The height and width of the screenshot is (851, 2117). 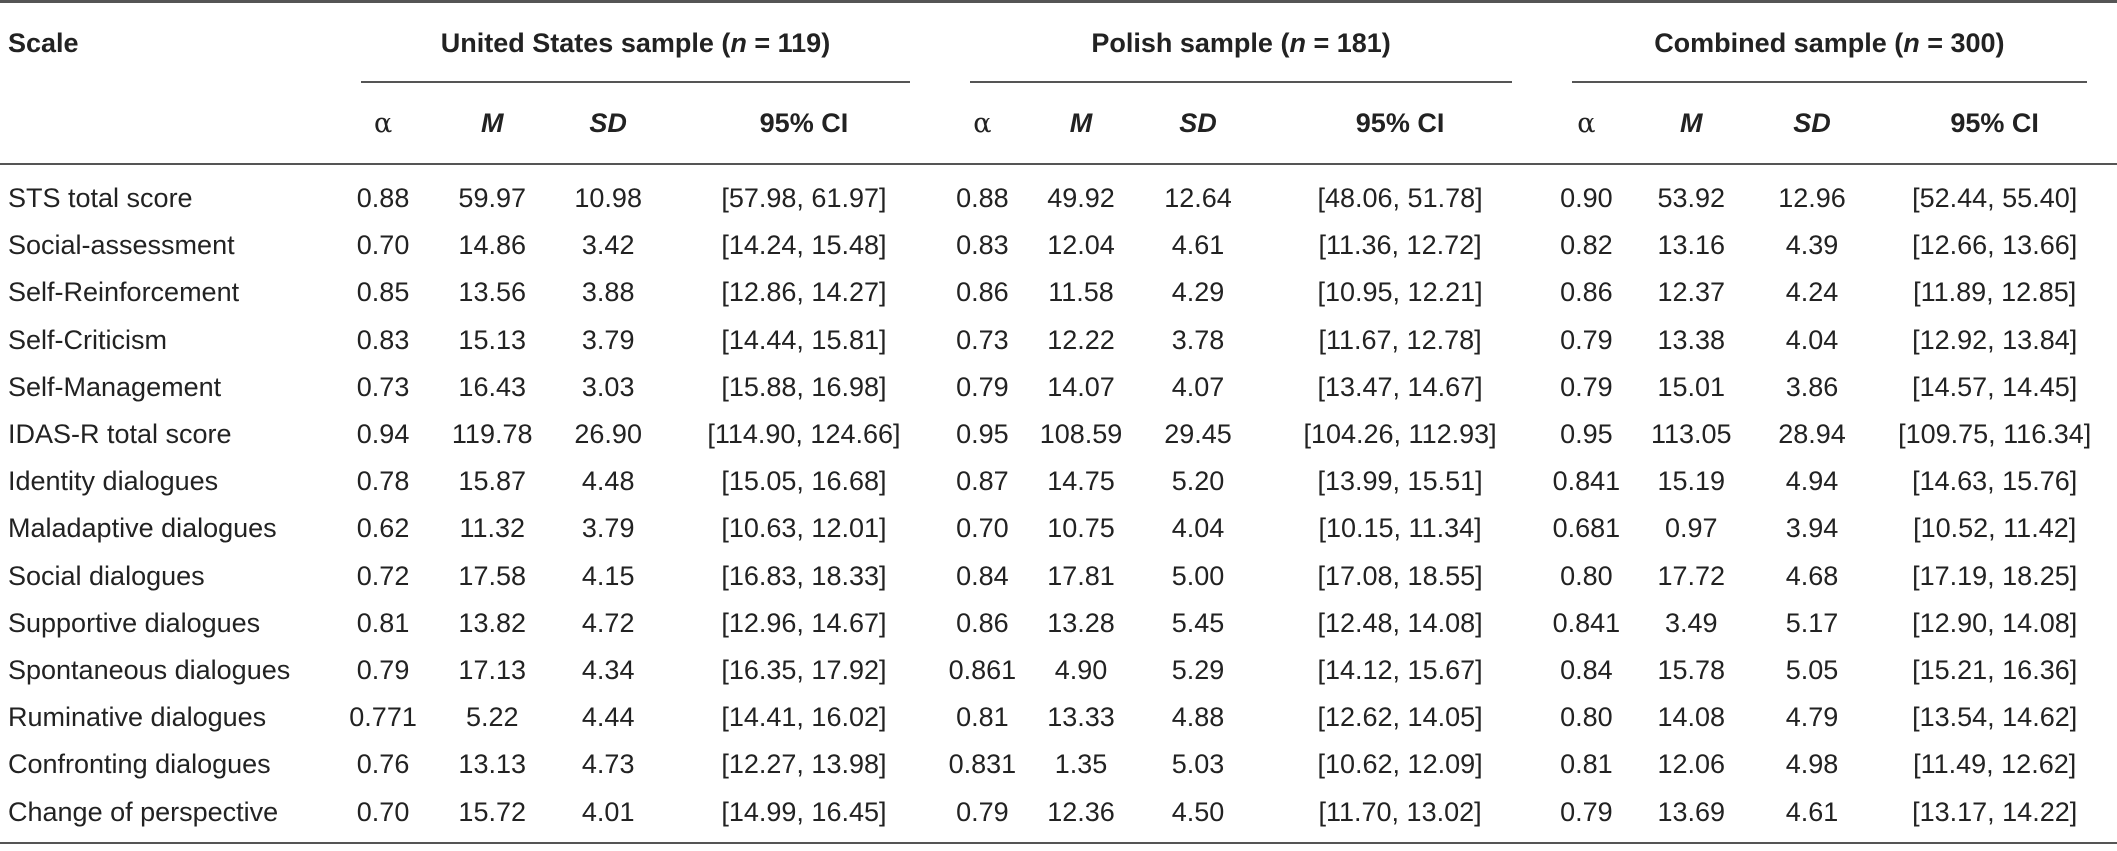 What do you see at coordinates (804, 434) in the screenshot?
I see `value-cell: [114.90, 124.66]` at bounding box center [804, 434].